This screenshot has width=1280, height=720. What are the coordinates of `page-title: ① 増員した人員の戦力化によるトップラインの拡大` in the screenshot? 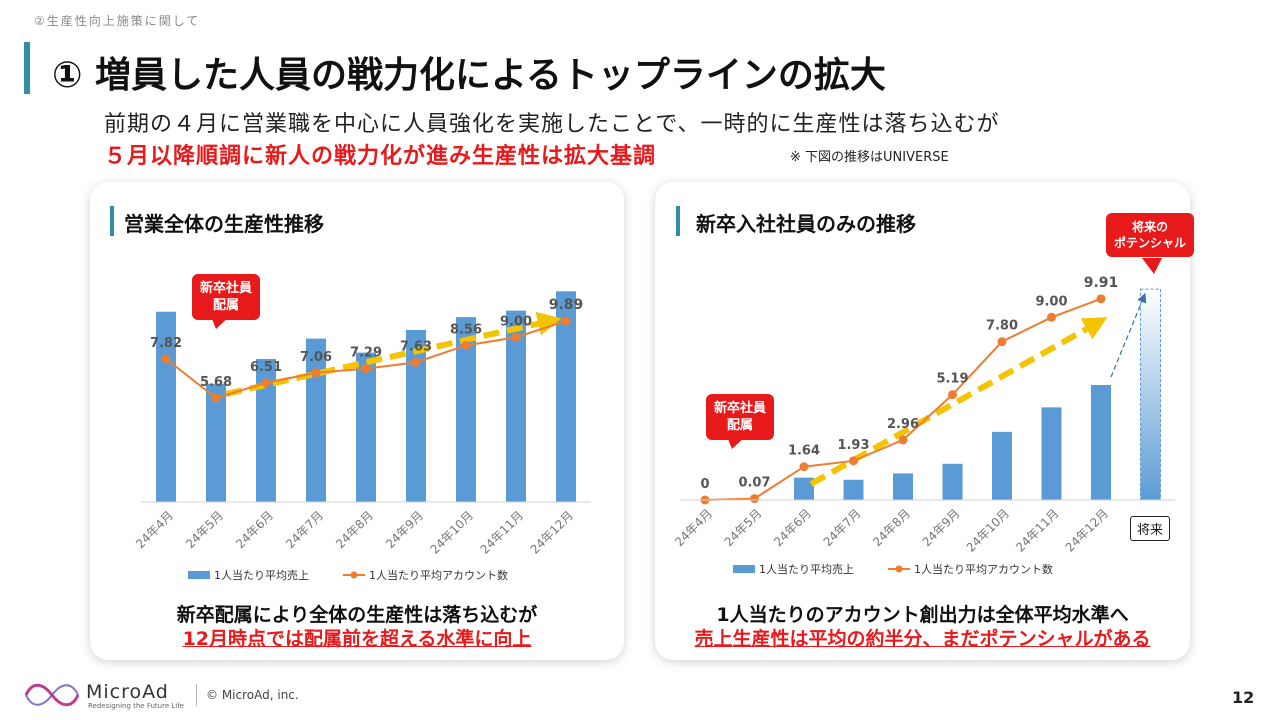 It's located at (469, 75).